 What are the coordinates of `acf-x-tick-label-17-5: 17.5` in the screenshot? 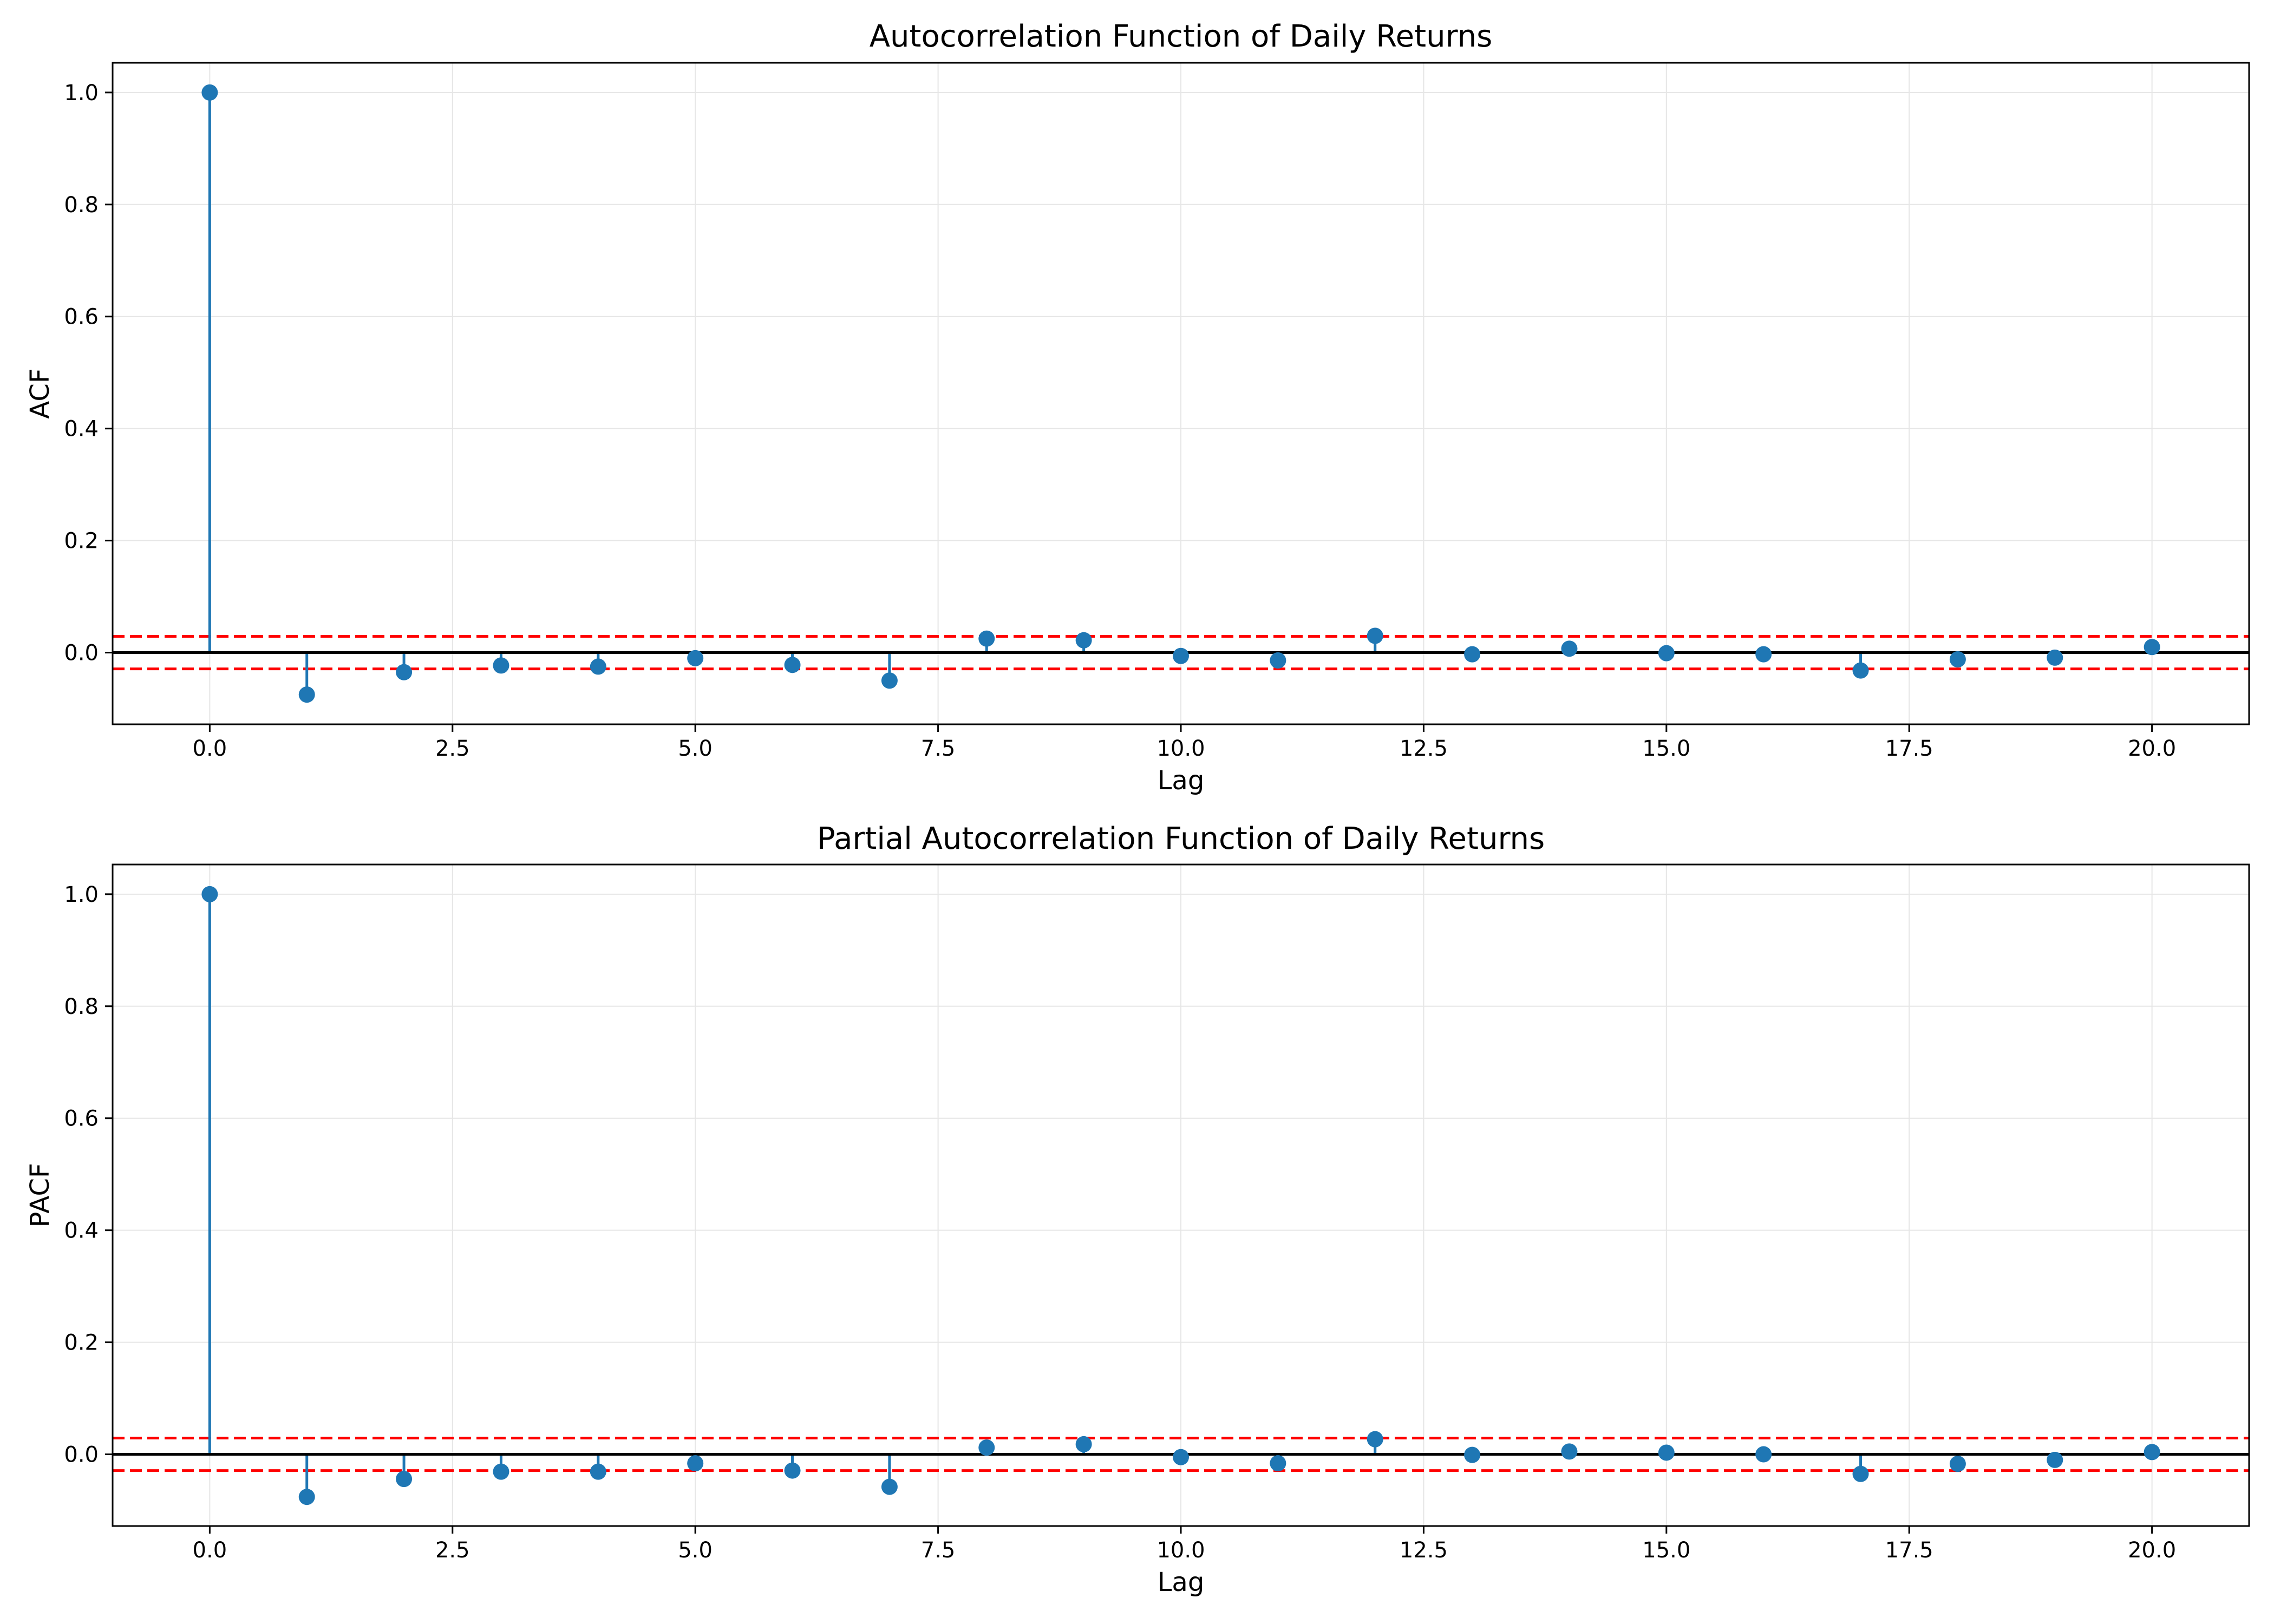 It's located at (1909, 748).